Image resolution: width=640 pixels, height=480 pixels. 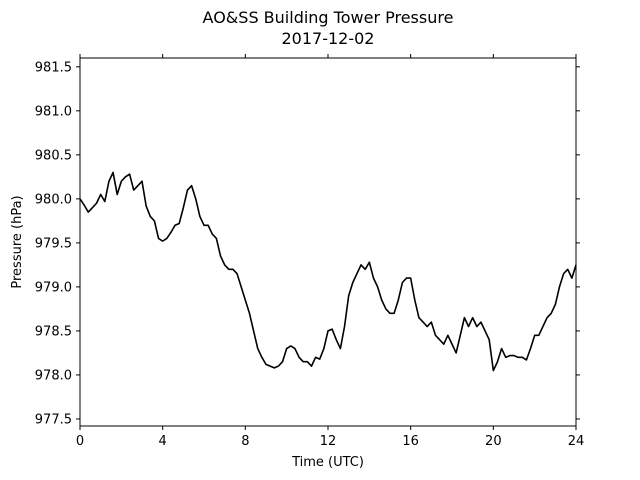 What do you see at coordinates (576, 441) in the screenshot?
I see `x-tick-label: 24` at bounding box center [576, 441].